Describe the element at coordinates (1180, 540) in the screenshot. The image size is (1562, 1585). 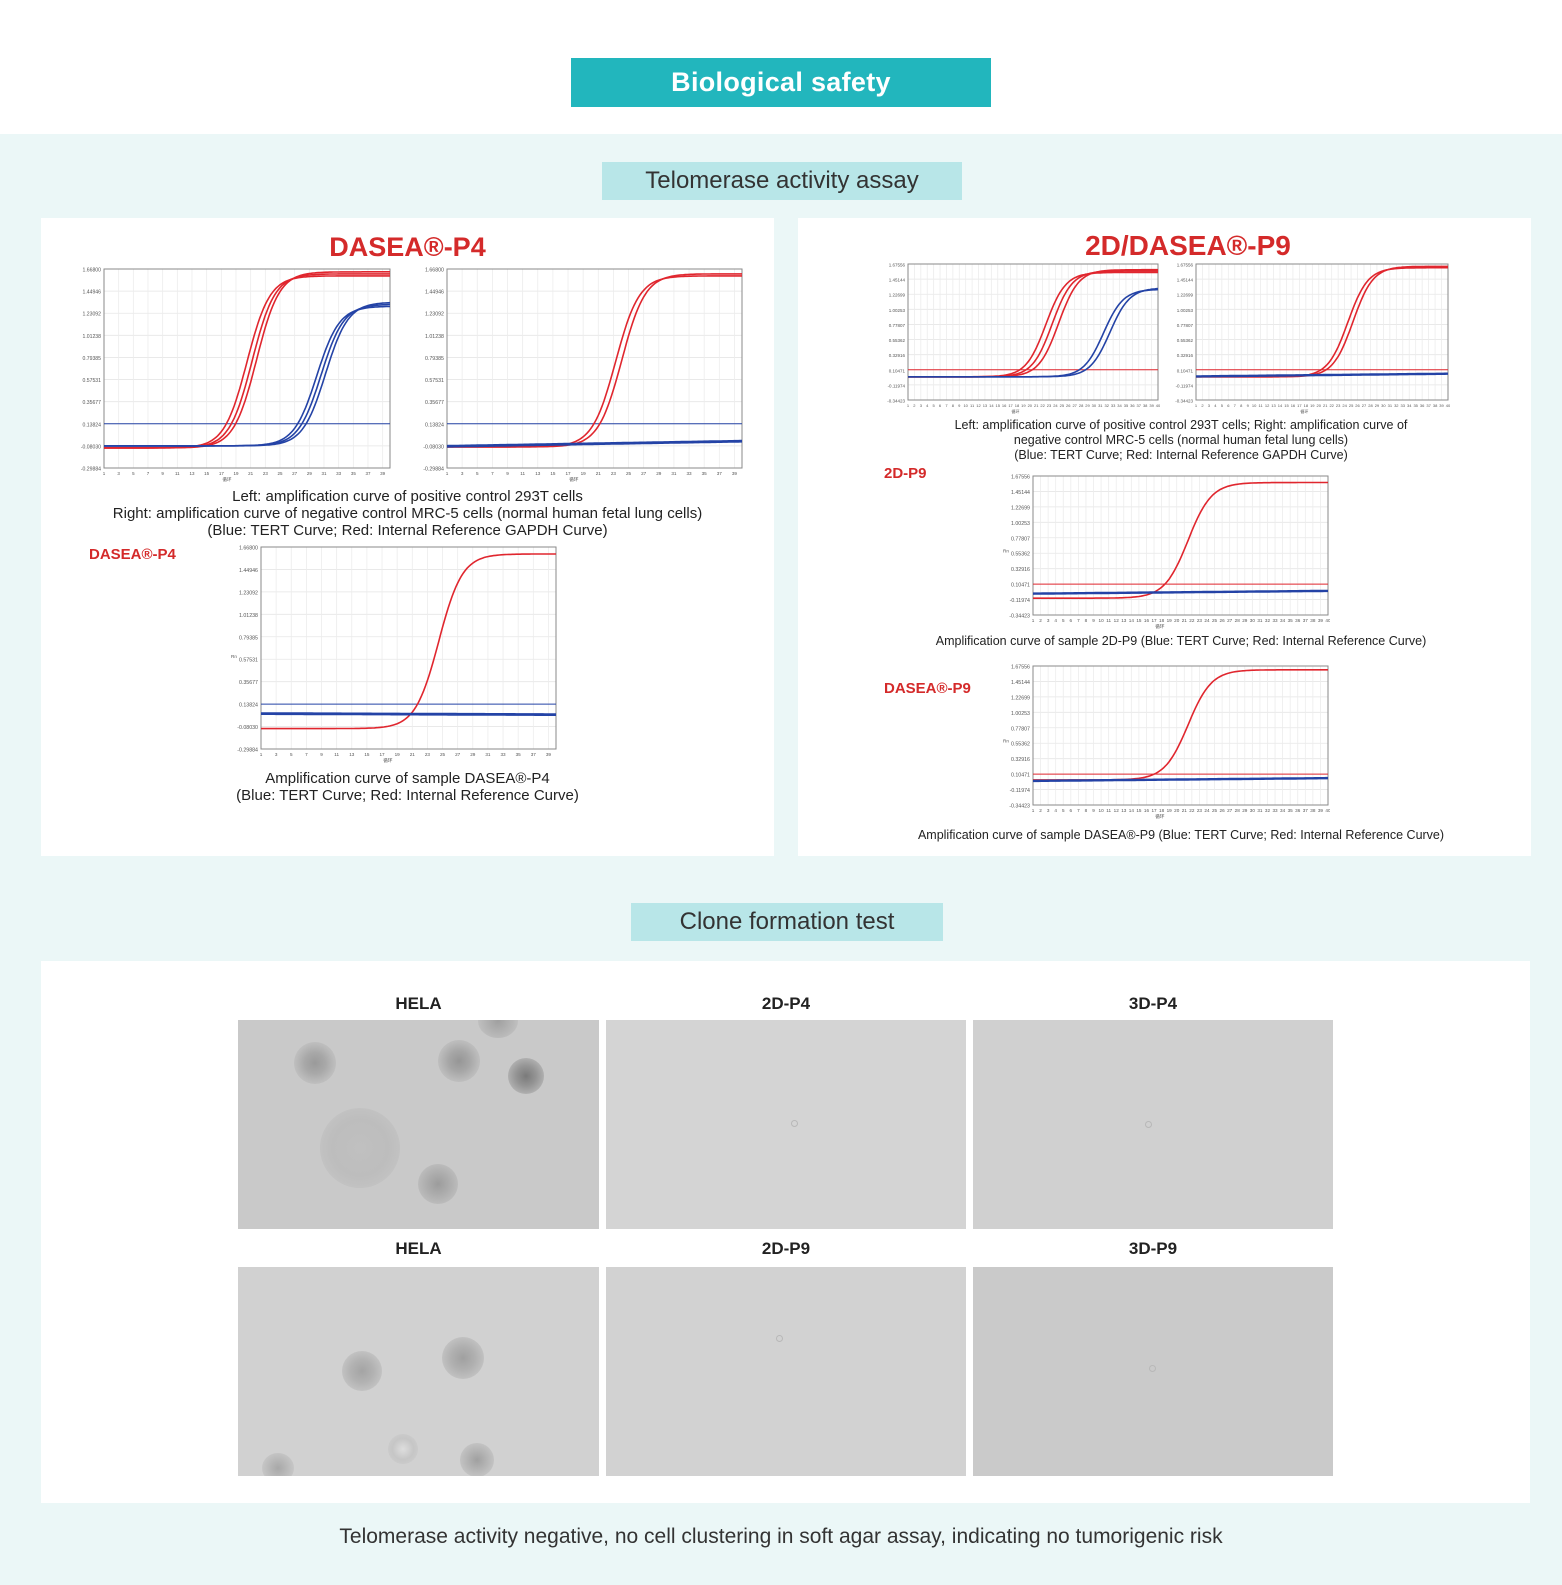
I see `series-line-internal-reference` at that location.